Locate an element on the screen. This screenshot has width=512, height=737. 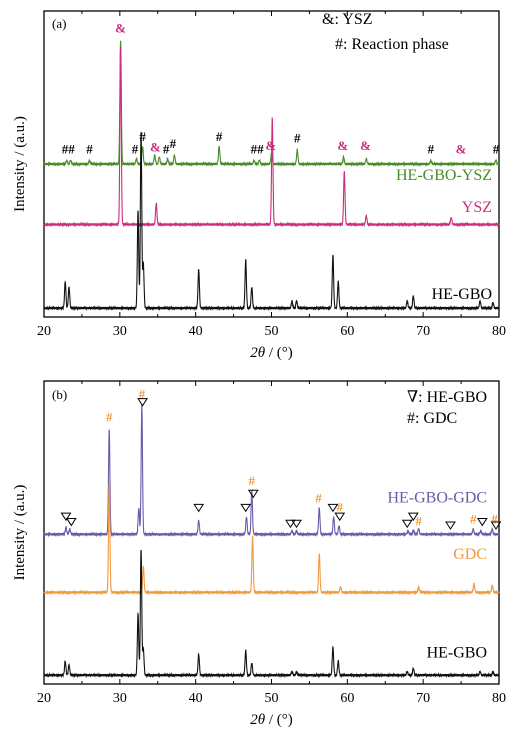
legend-entry: #: Reaction phase is located at coordinates (392, 44).